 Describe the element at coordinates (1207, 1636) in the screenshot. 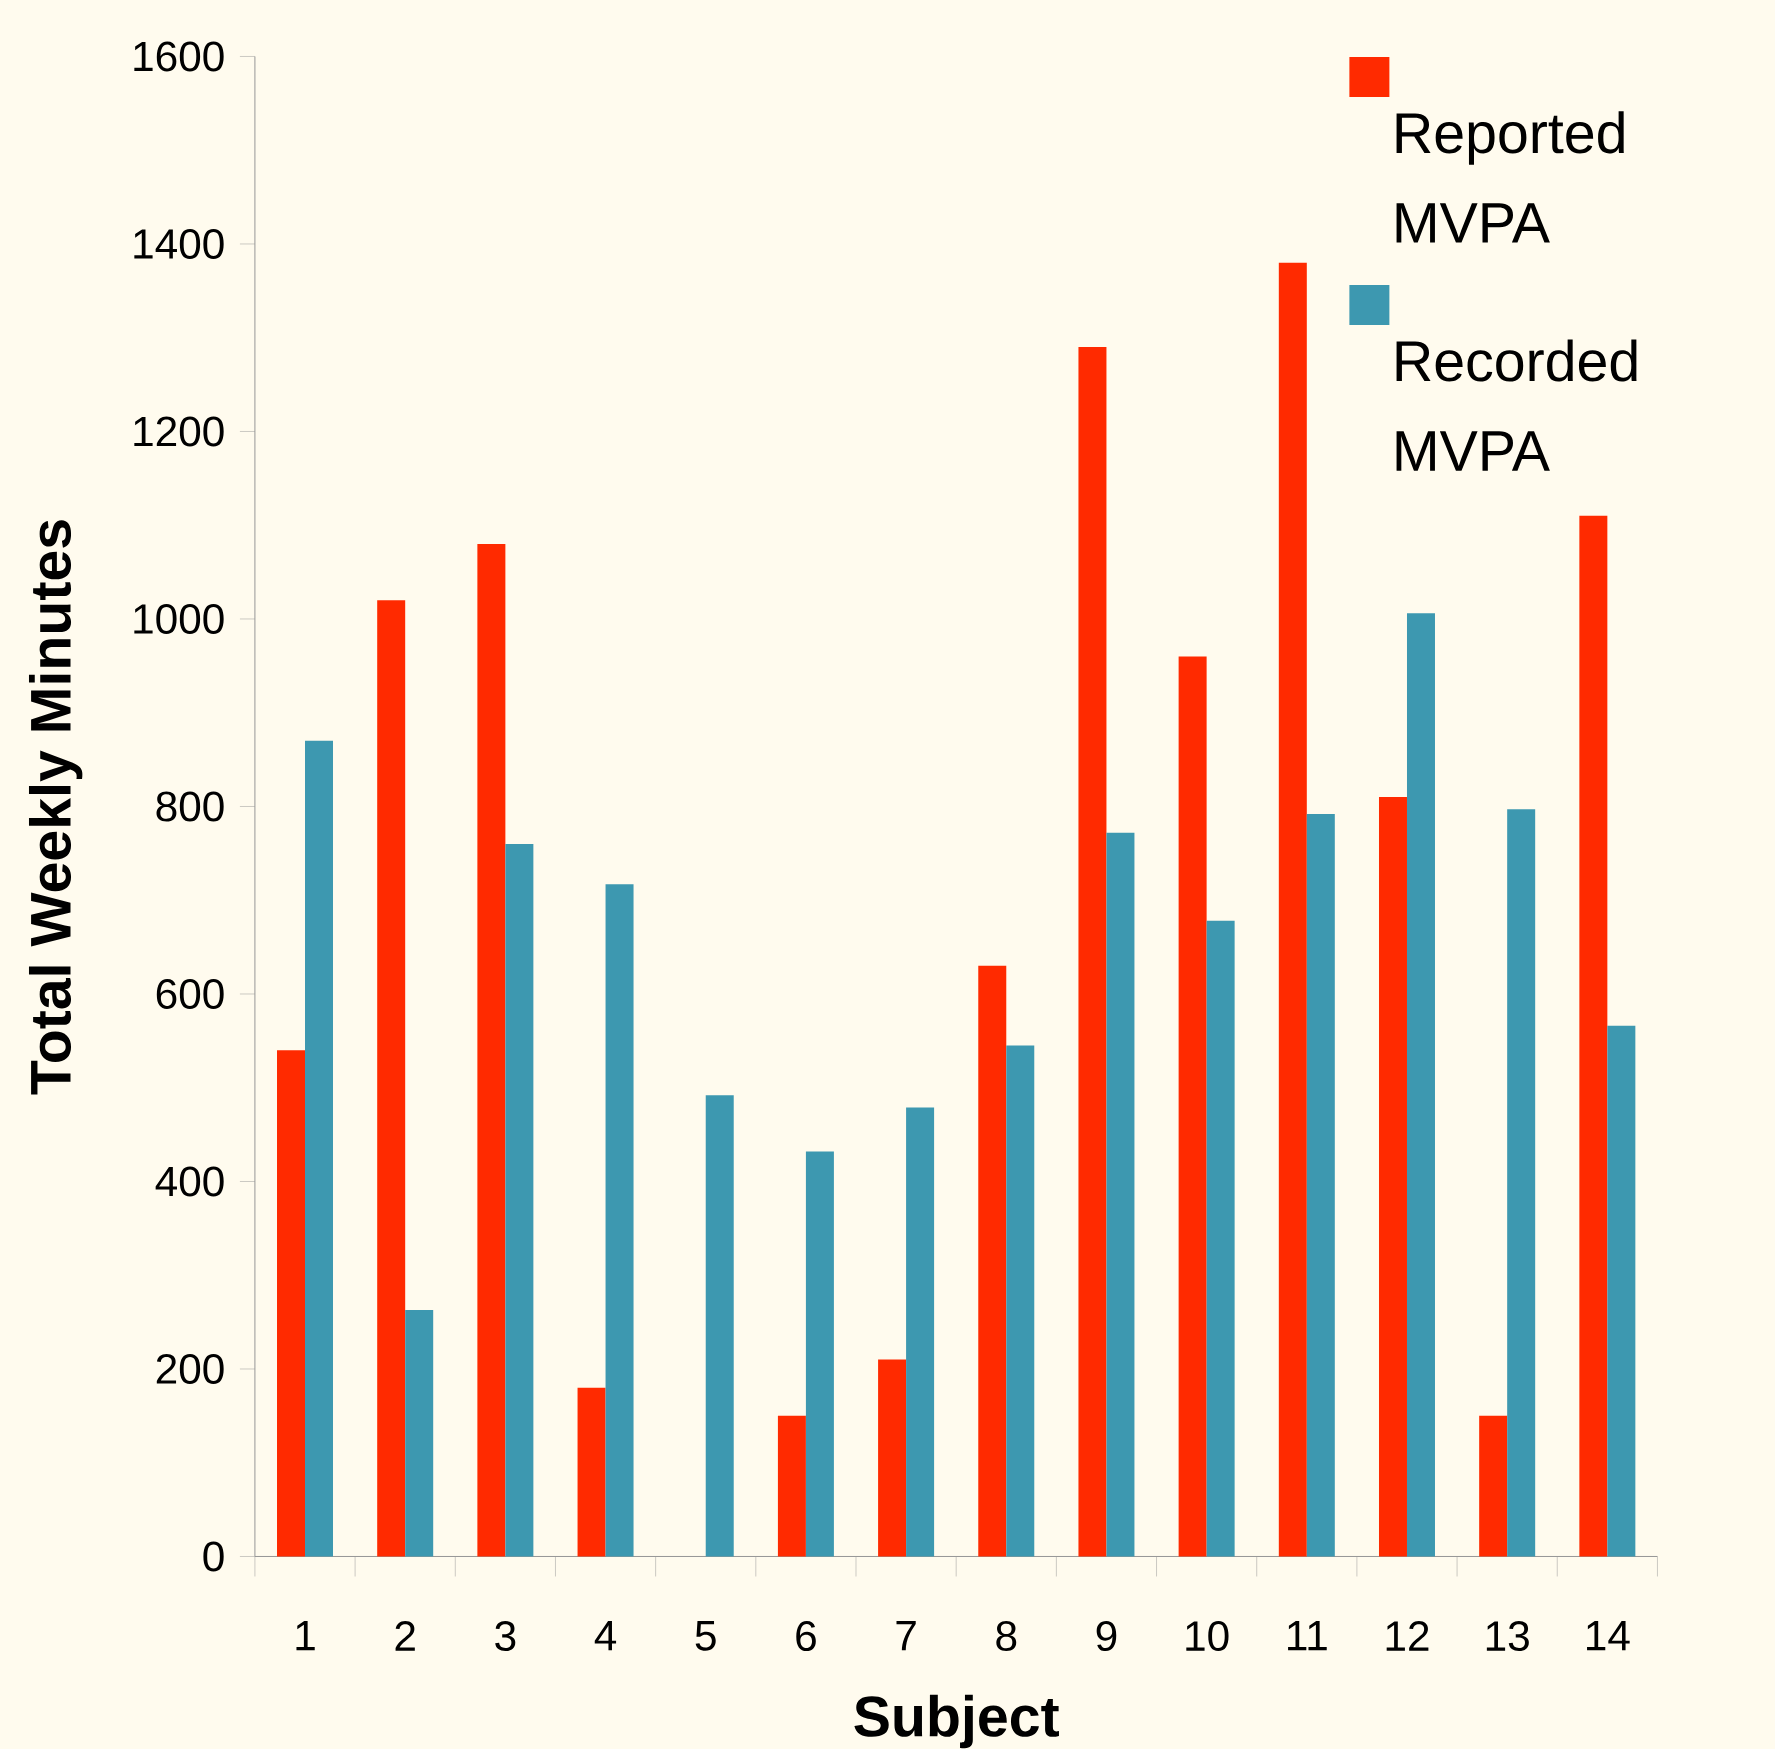

I see `x-tick-label: 10` at that location.